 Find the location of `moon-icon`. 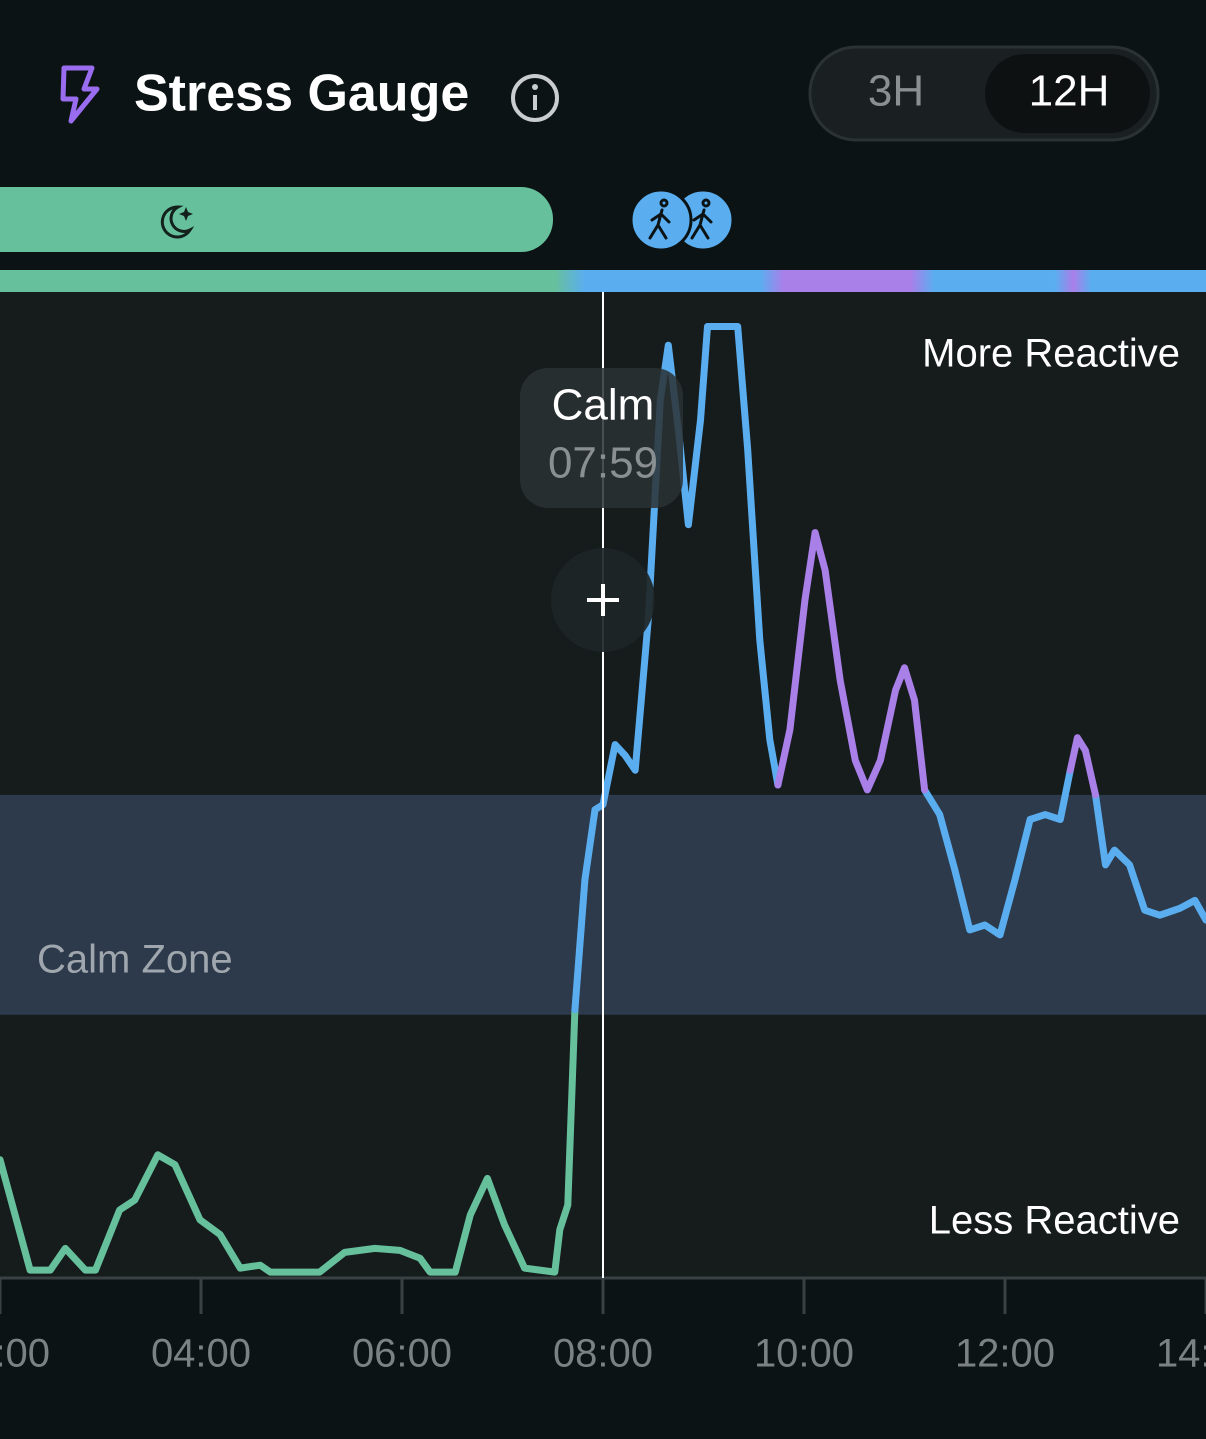

moon-icon is located at coordinates (177, 222).